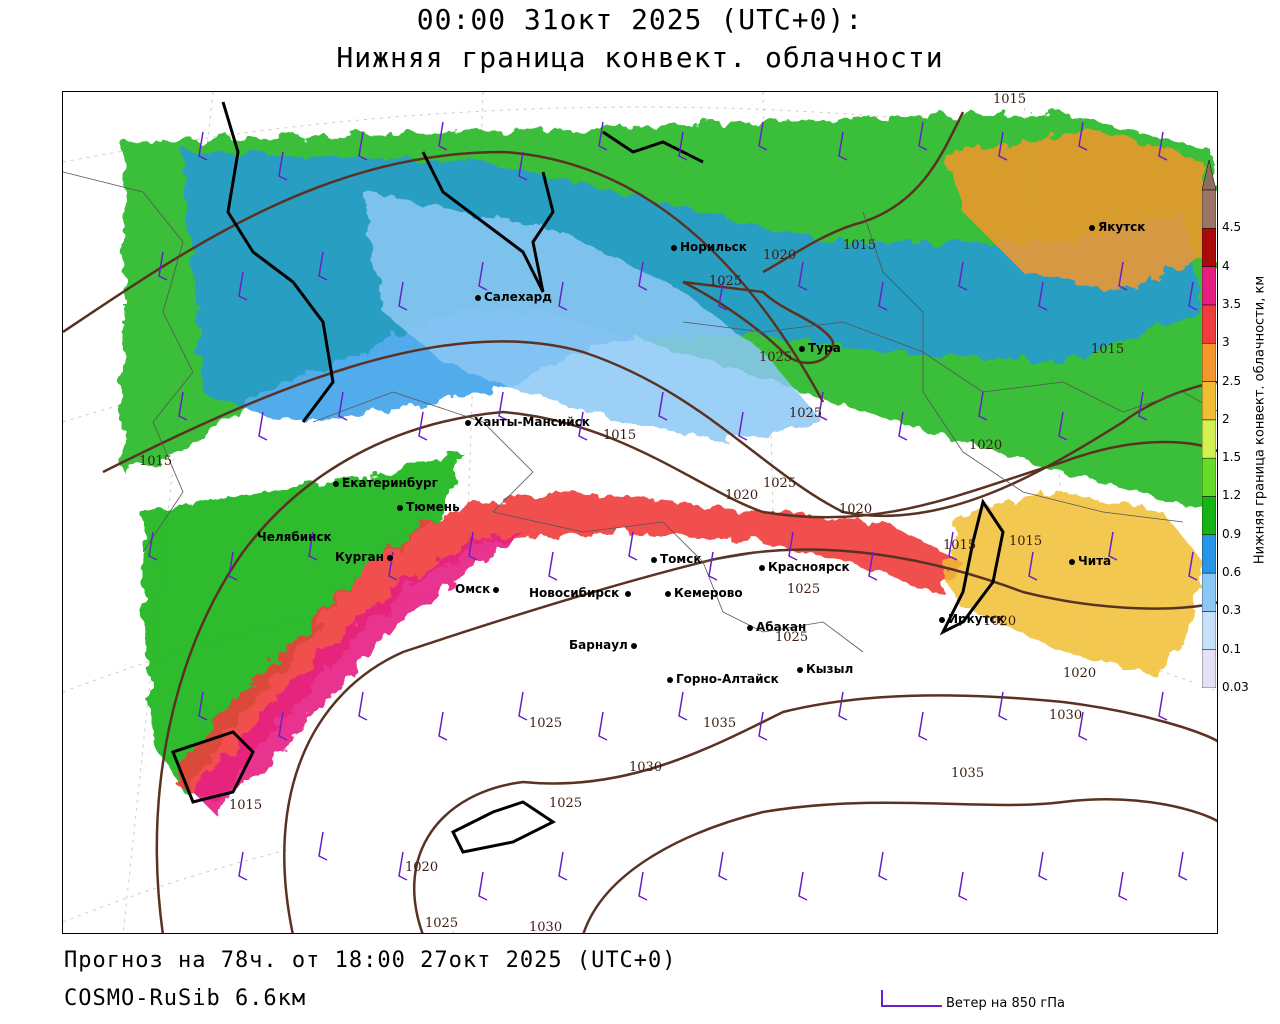 This screenshot has height=1024, width=1280. I want to click on isobar-label: 1030, so click(546, 927).